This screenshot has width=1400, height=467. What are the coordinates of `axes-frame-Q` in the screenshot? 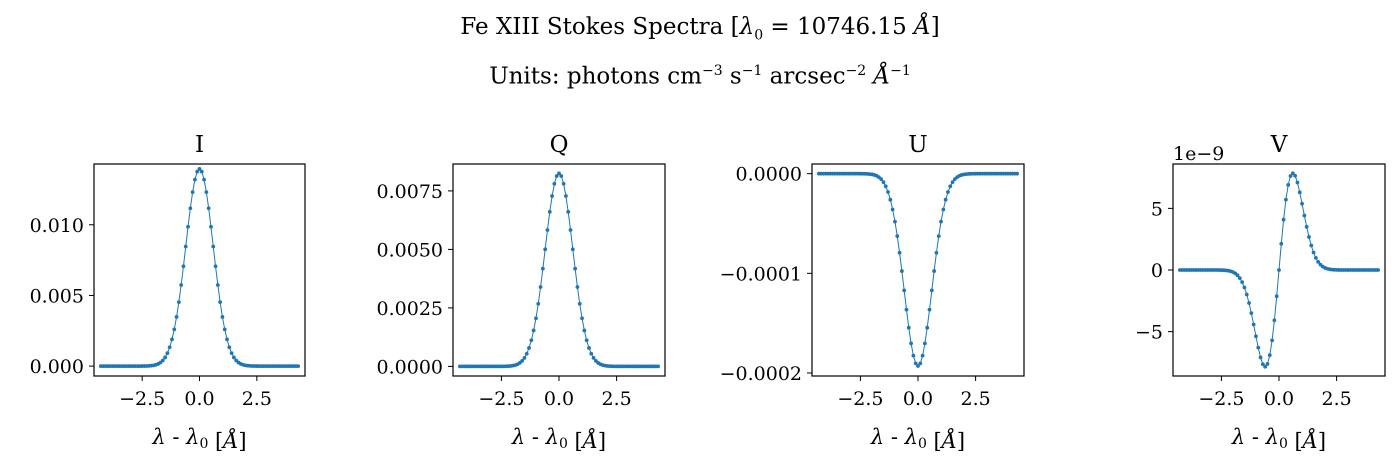 It's located at (559, 270).